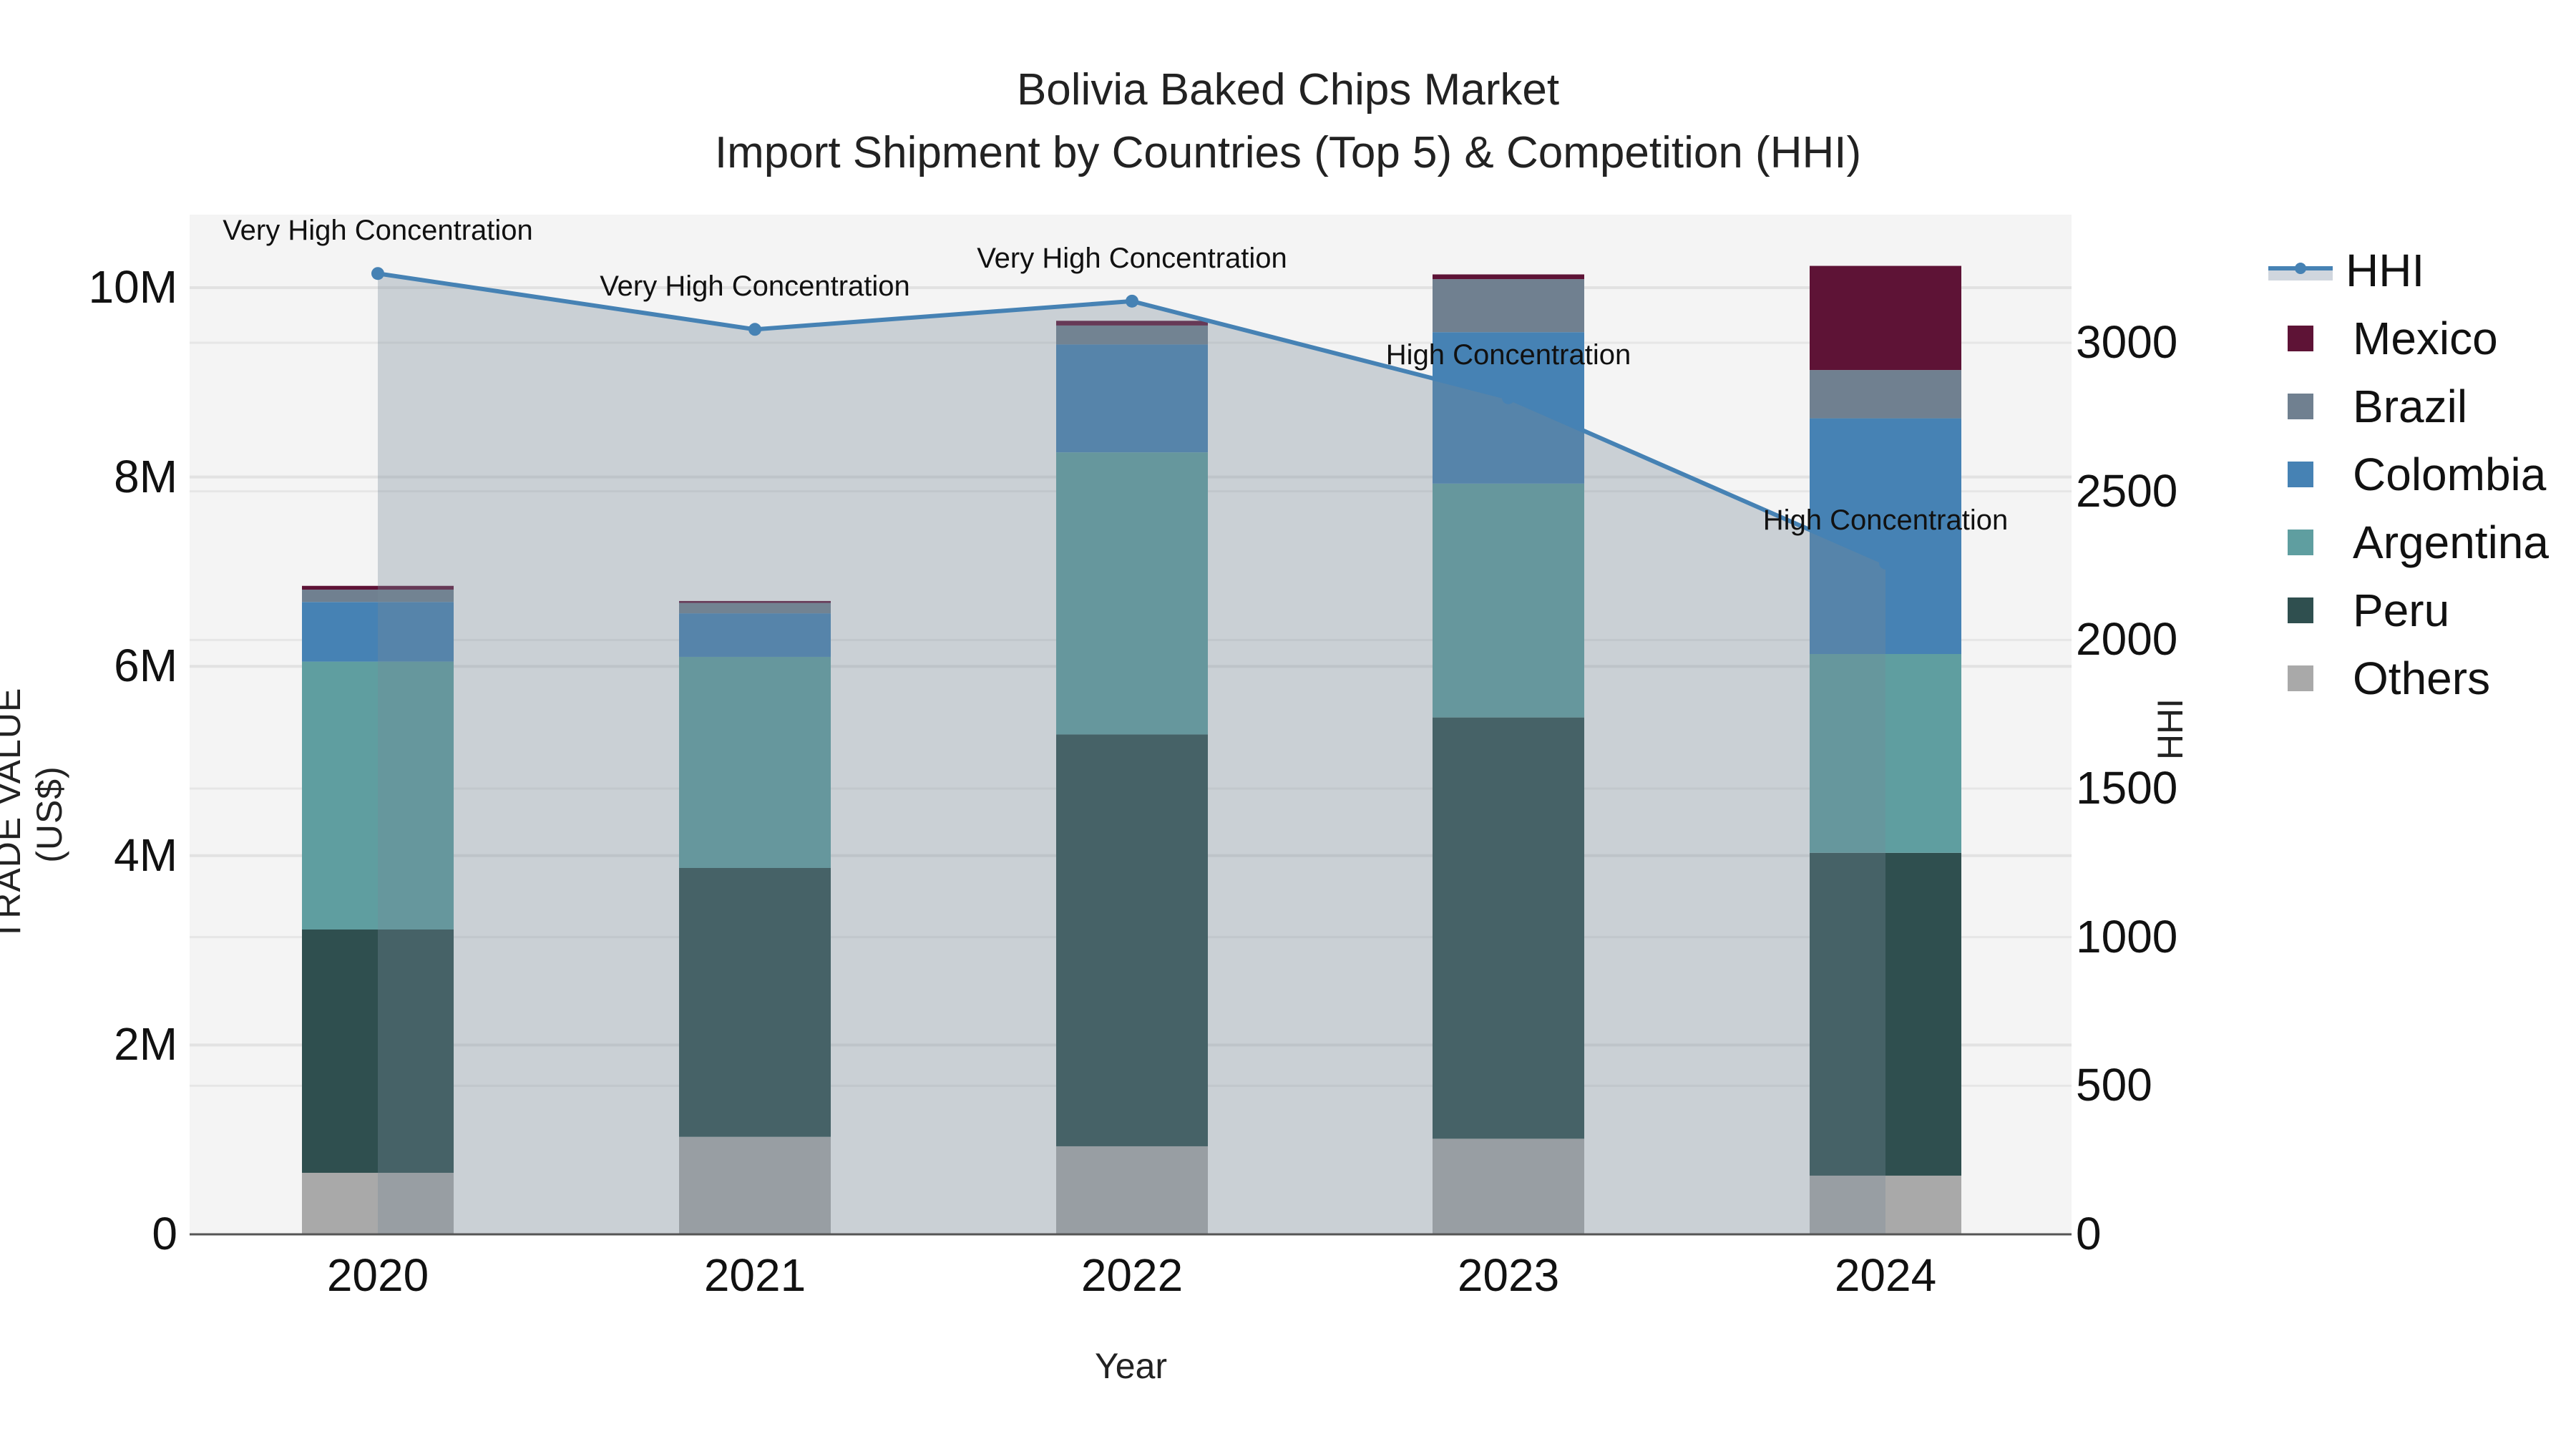  I want to click on legend-label: Brazil, so click(2410, 406).